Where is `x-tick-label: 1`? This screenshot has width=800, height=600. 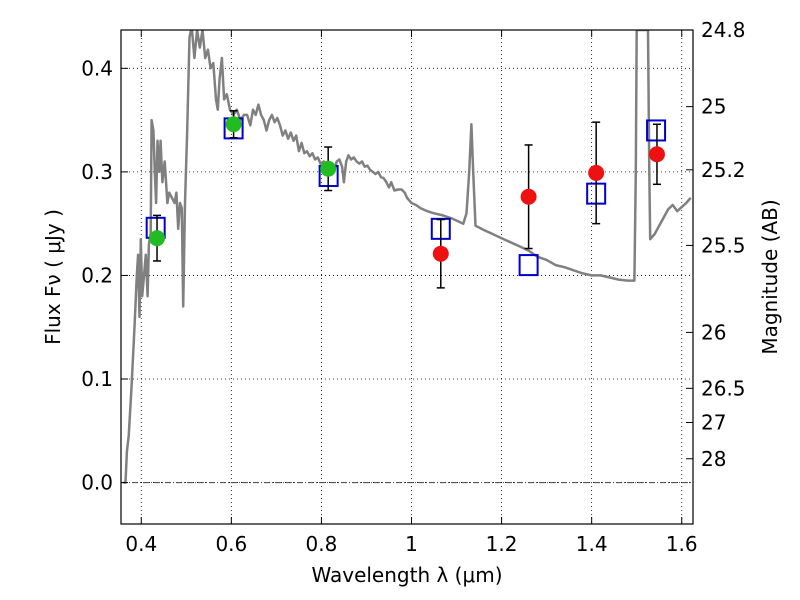 x-tick-label: 1 is located at coordinates (411, 544).